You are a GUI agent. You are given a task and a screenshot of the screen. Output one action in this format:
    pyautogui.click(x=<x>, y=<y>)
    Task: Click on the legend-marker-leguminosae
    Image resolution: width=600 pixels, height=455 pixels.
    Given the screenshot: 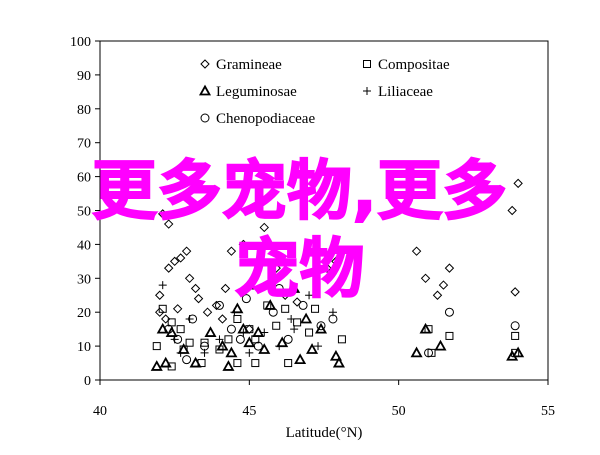 What is the action you would take?
    pyautogui.click(x=205, y=90)
    